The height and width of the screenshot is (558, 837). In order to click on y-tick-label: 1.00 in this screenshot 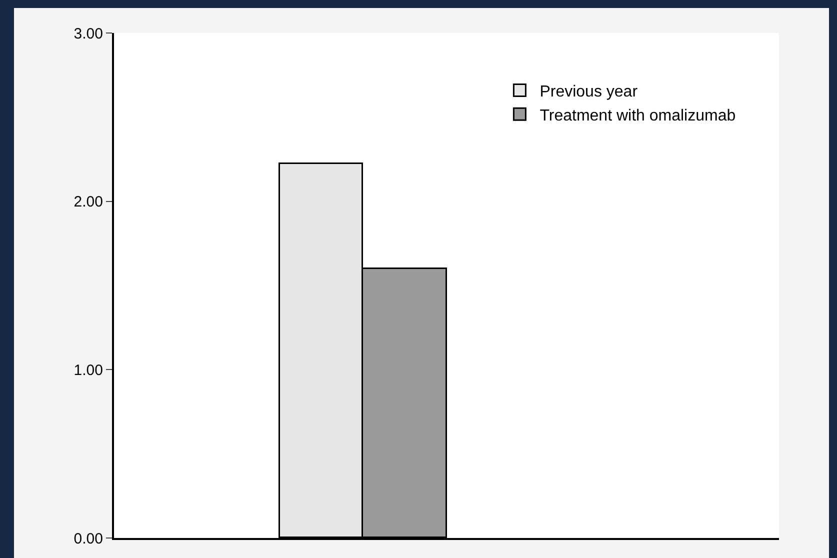, I will do `click(88, 370)`.